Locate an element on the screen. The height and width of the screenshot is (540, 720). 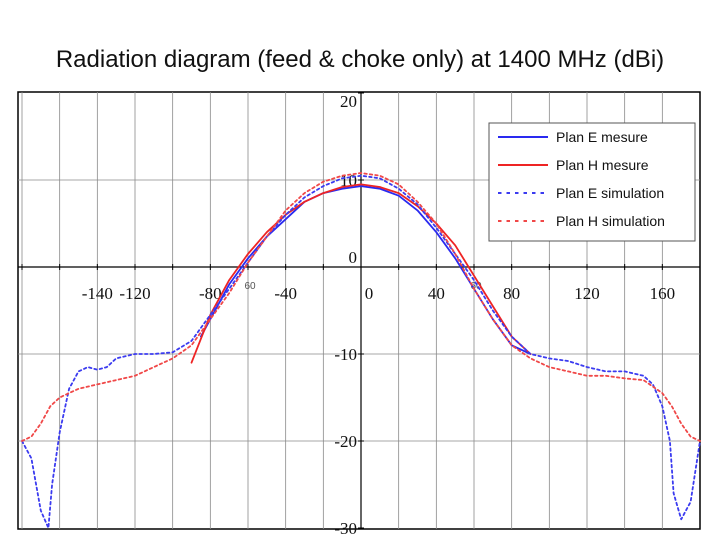
y-tick-label: 20 is located at coordinates (348, 101).